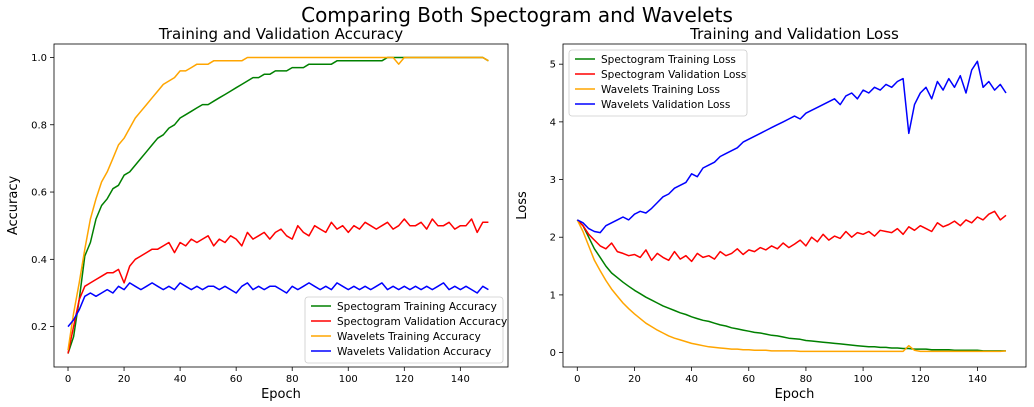 This screenshot has height=407, width=1034. What do you see at coordinates (522, 205) in the screenshot?
I see `y-axis-label: Loss` at bounding box center [522, 205].